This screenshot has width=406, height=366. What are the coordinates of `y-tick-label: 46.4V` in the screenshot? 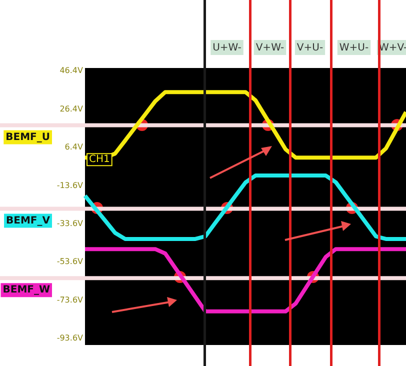 It's located at (72, 71).